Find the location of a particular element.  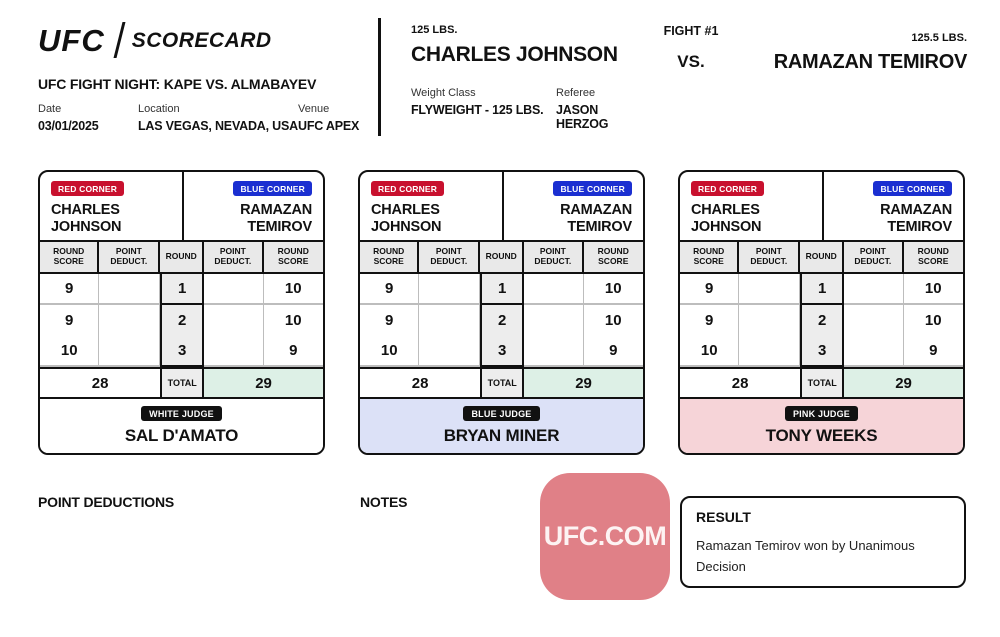

date-field: Date 03/01/2025 is located at coordinates (88, 118).